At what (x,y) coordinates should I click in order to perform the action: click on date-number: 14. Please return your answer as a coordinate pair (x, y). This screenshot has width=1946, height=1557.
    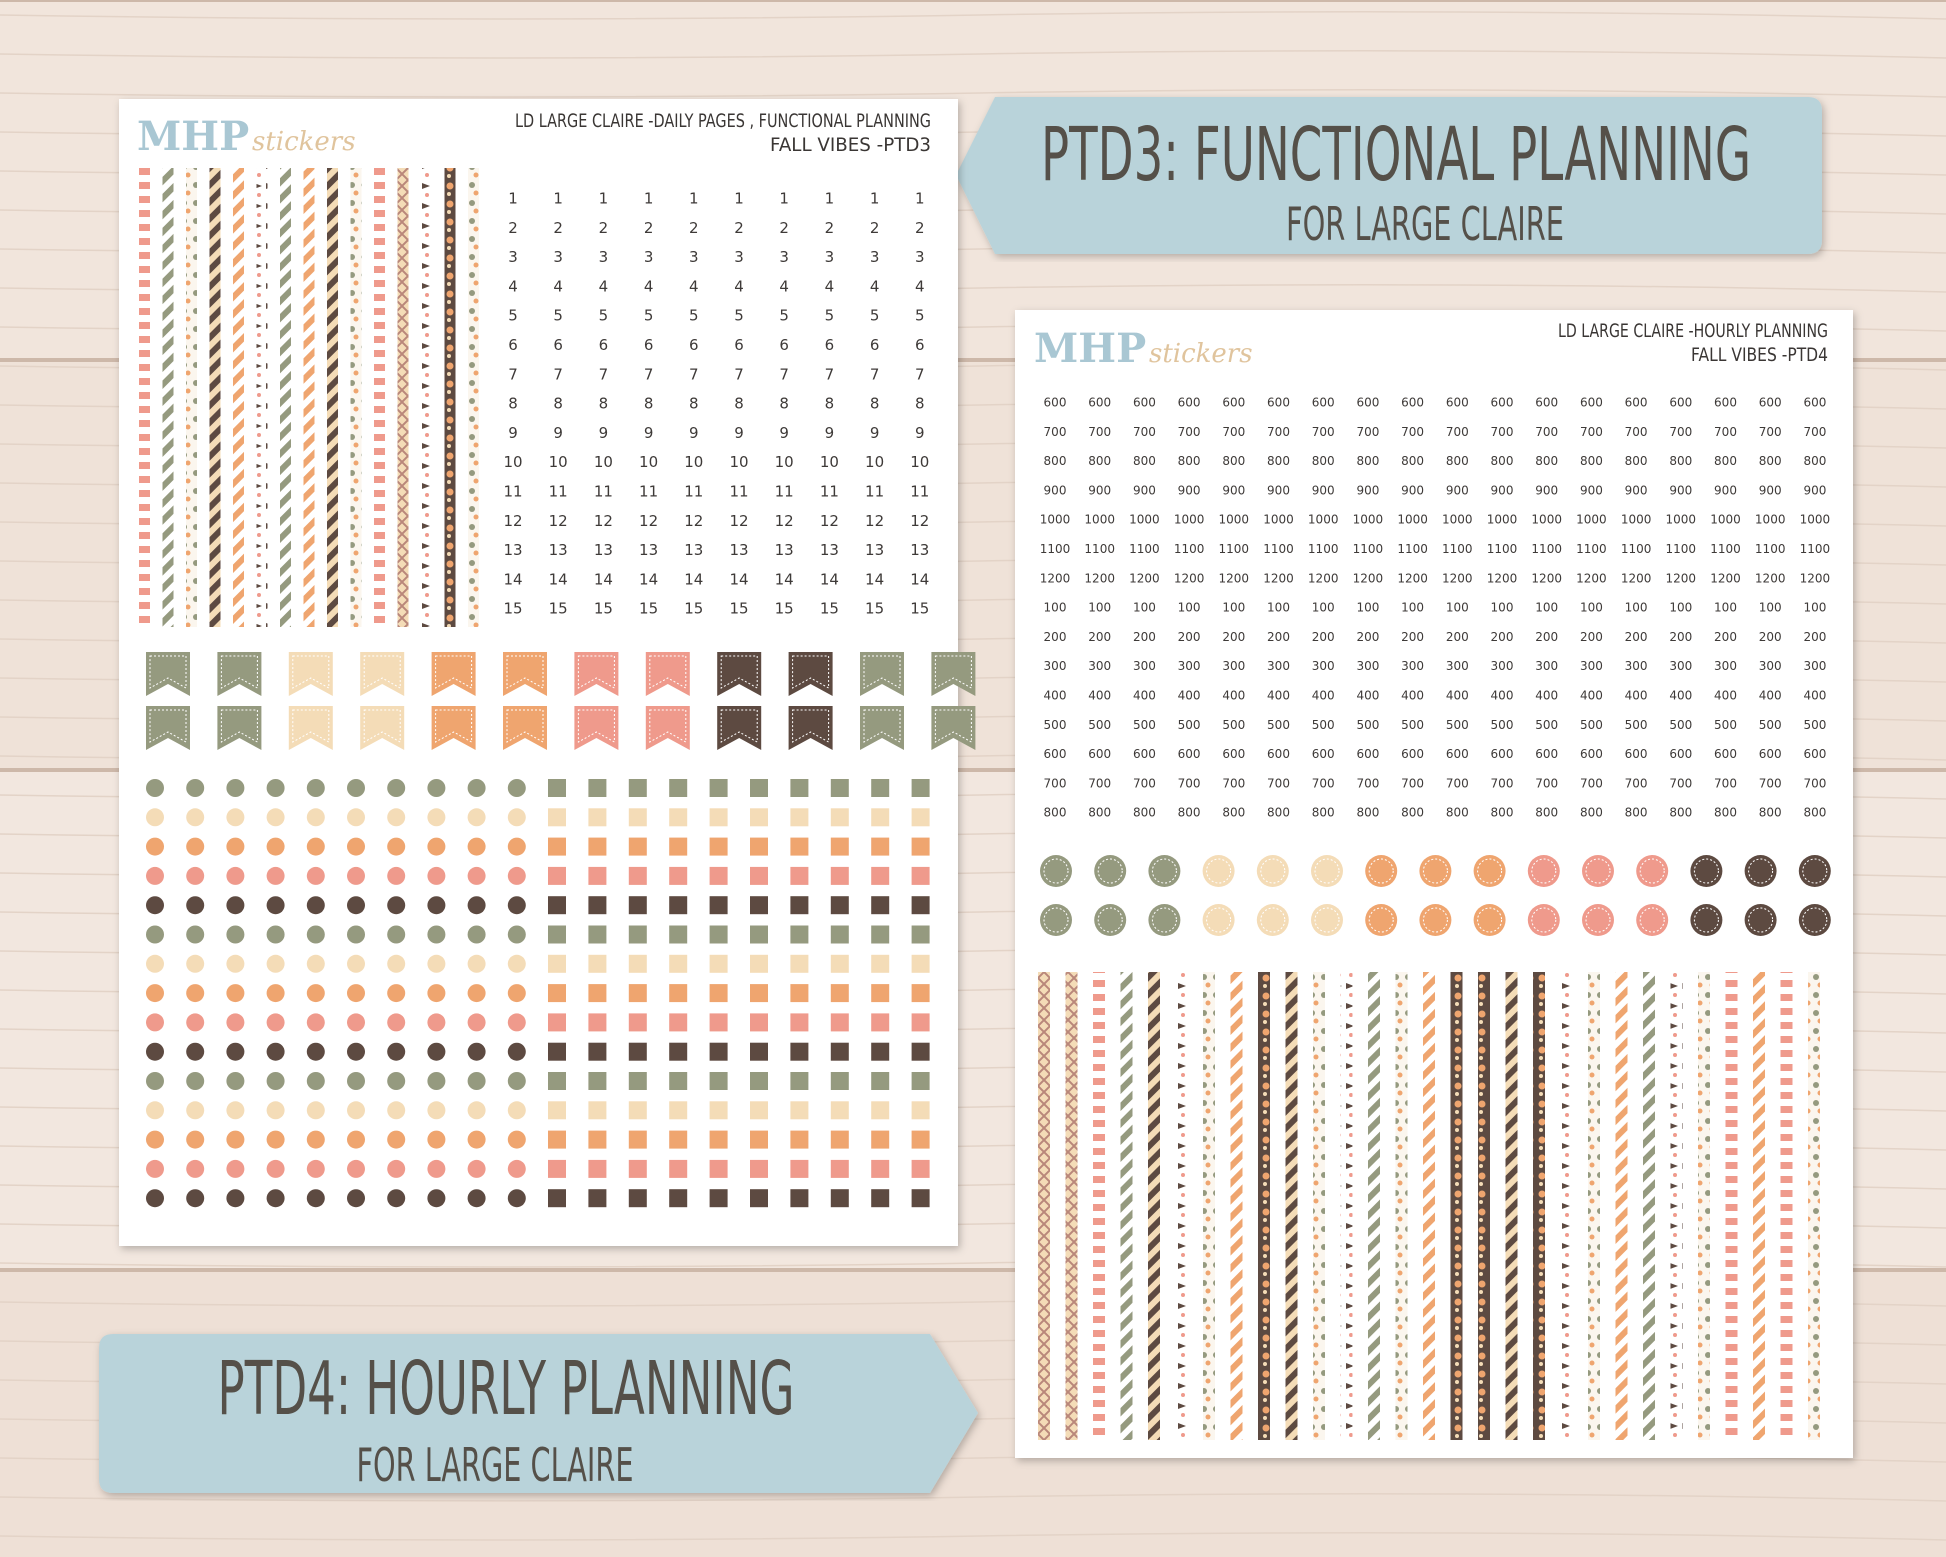
    Looking at the image, I should click on (738, 579).